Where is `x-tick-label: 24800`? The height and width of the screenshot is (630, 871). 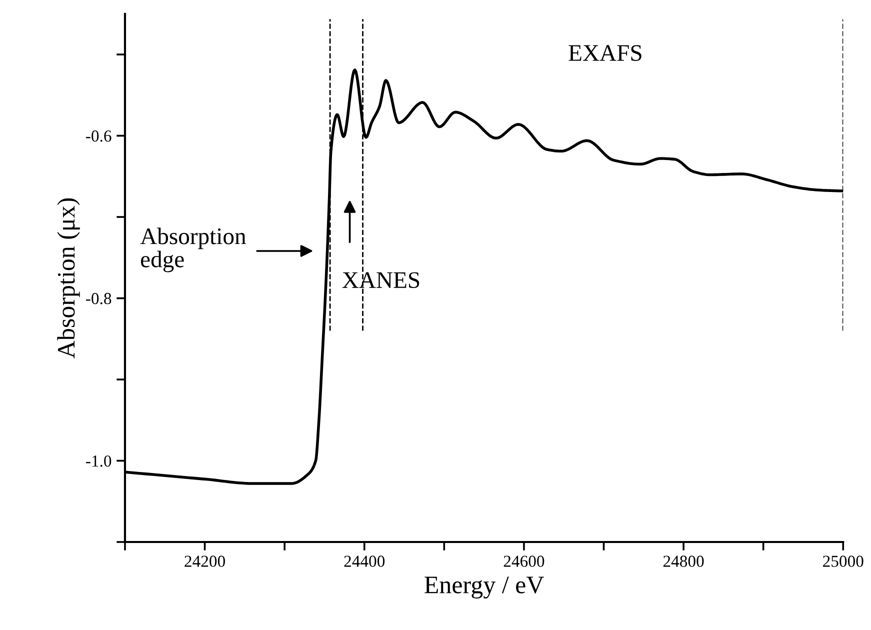 x-tick-label: 24800 is located at coordinates (683, 561).